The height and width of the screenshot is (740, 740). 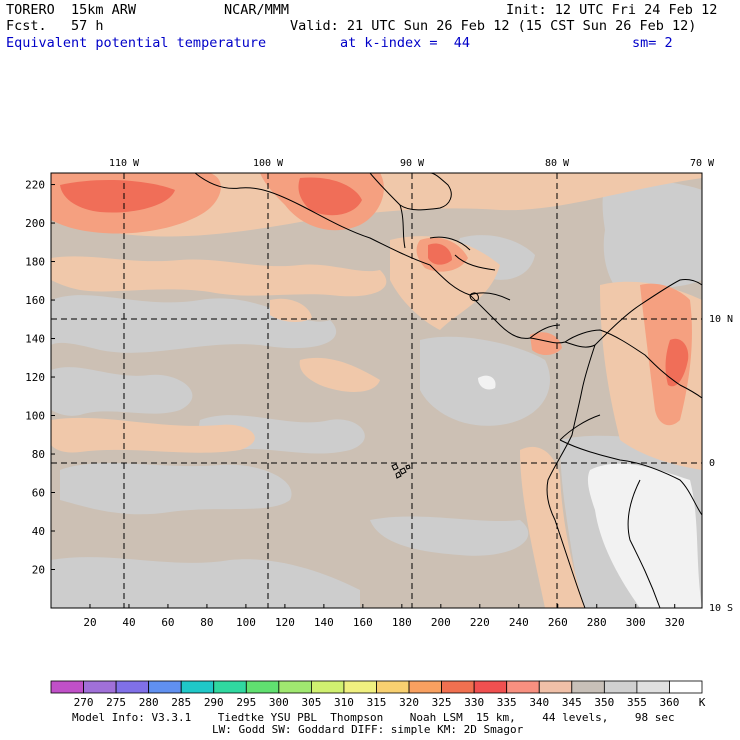 I want to click on y-tick-label: 100, so click(x=35, y=416).